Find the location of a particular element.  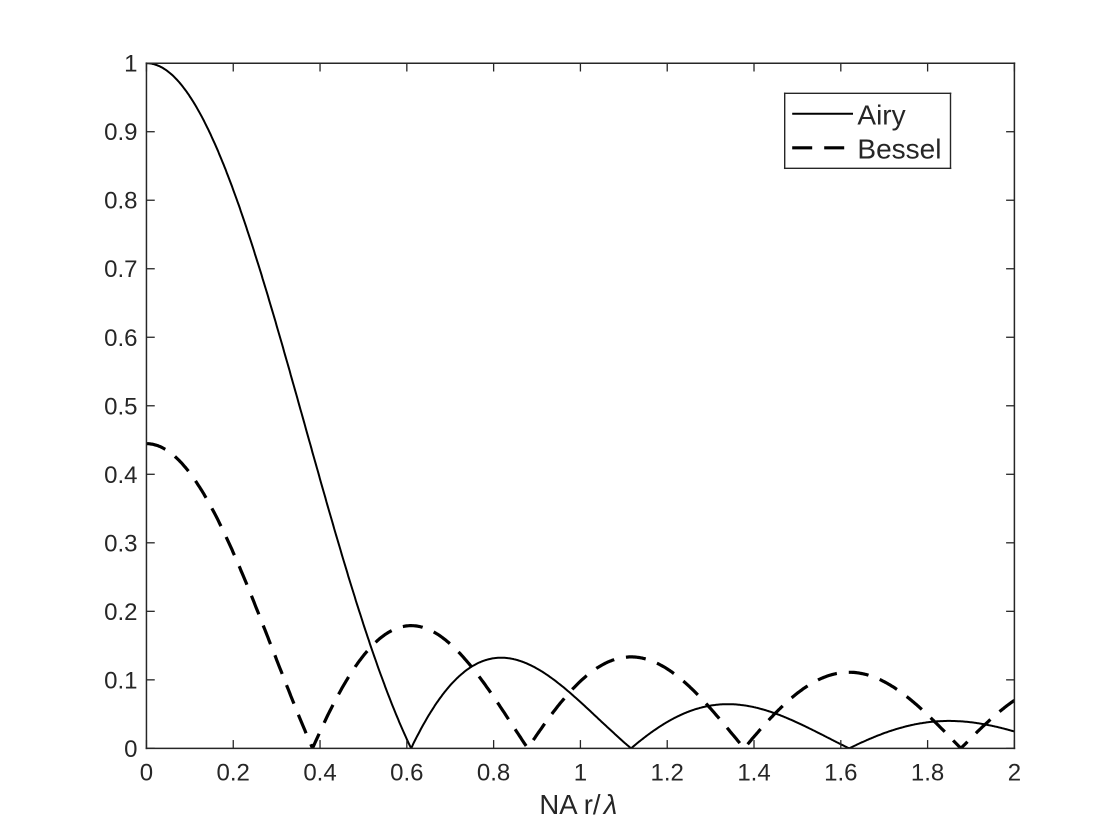

svg-text: 0.9 is located at coordinates (120, 132).